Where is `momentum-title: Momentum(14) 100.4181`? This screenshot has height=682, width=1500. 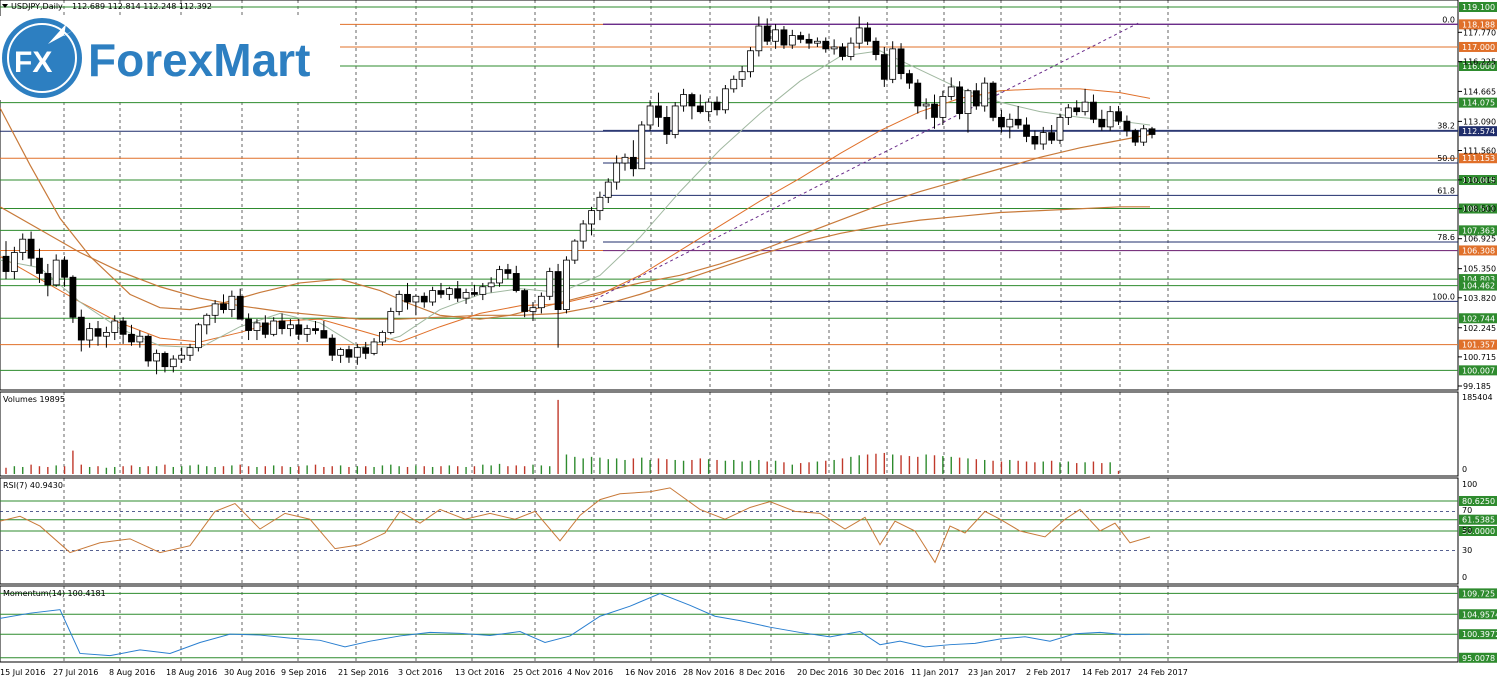
momentum-title: Momentum(14) 100.4181 is located at coordinates (54, 593).